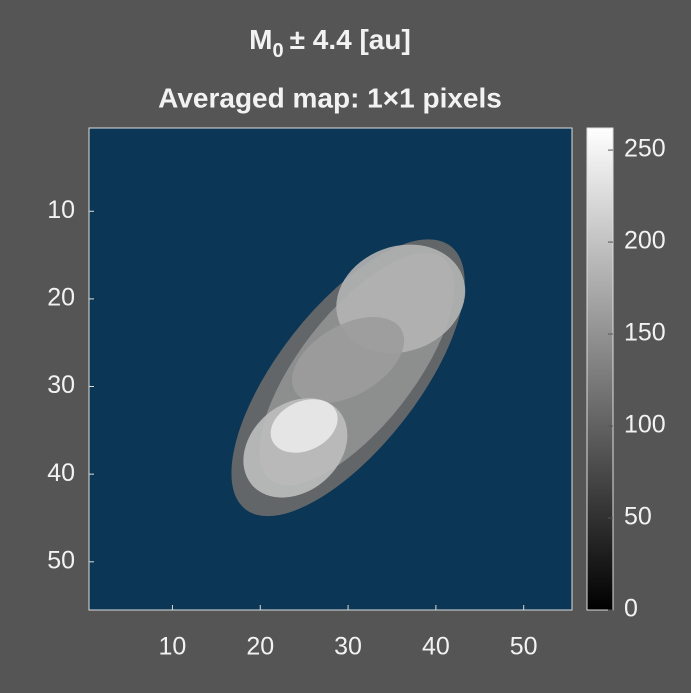 This screenshot has width=691, height=693. I want to click on colorbar-tick-label: 200, so click(645, 241).